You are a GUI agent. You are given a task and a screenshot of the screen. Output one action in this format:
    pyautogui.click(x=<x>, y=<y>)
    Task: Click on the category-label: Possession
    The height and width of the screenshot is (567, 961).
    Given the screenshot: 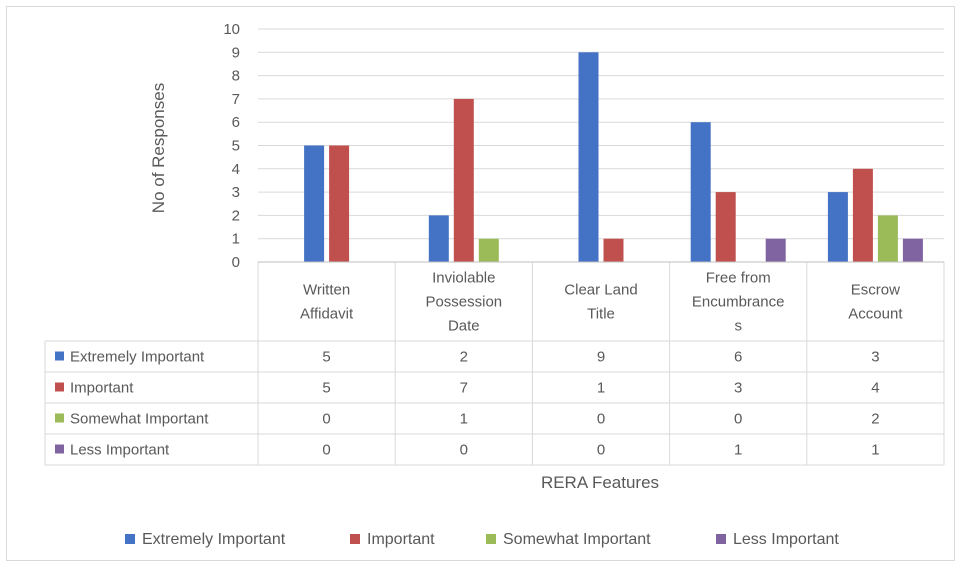 What is the action you would take?
    pyautogui.click(x=463, y=302)
    